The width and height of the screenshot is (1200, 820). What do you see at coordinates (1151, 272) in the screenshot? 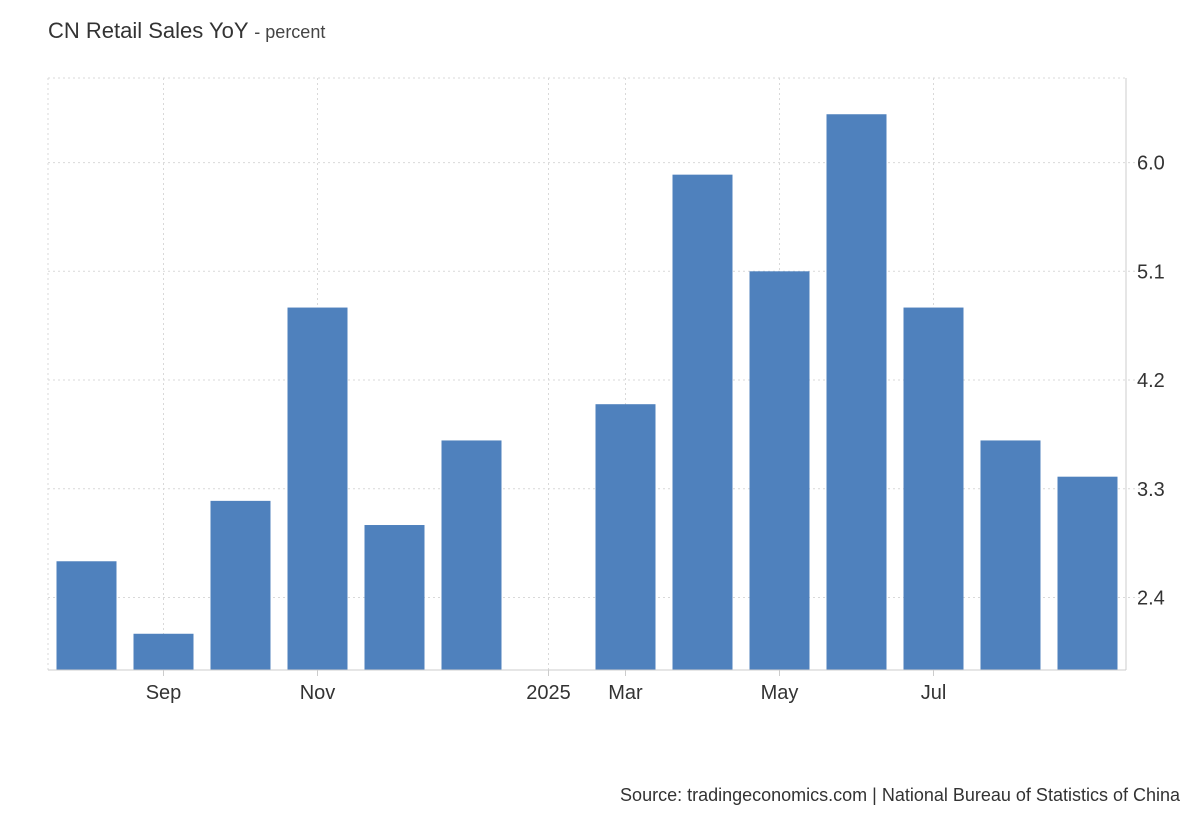
I see `y-tick-label: 5.1` at bounding box center [1151, 272].